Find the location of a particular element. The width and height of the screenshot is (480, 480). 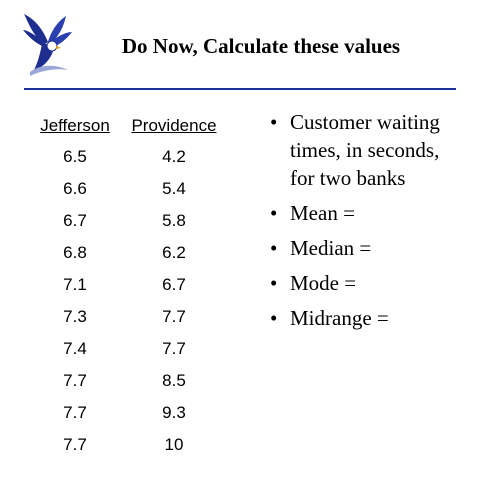

providence-value: 4.2 is located at coordinates (174, 156).